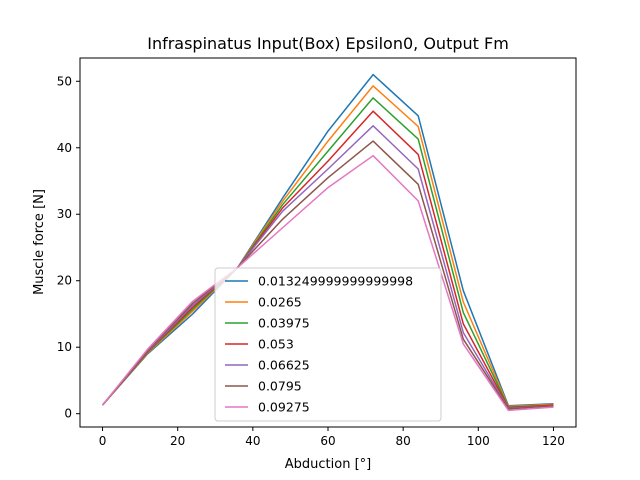  Describe the element at coordinates (328, 464) in the screenshot. I see `x-axis-label: Abduction [°]` at that location.